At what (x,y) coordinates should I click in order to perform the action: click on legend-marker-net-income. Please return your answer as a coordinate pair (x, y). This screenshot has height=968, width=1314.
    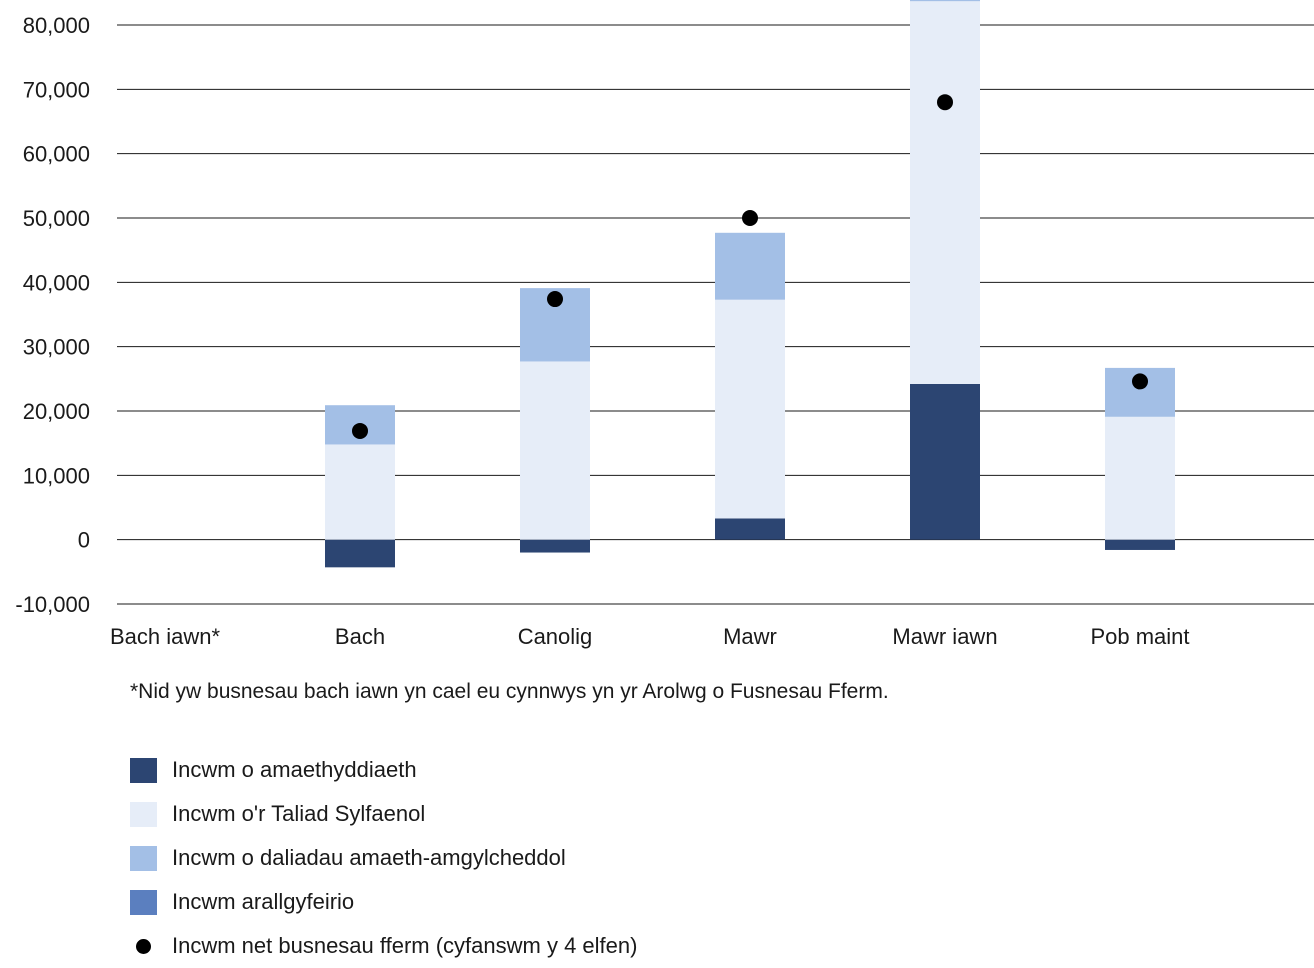
    Looking at the image, I should click on (143, 946).